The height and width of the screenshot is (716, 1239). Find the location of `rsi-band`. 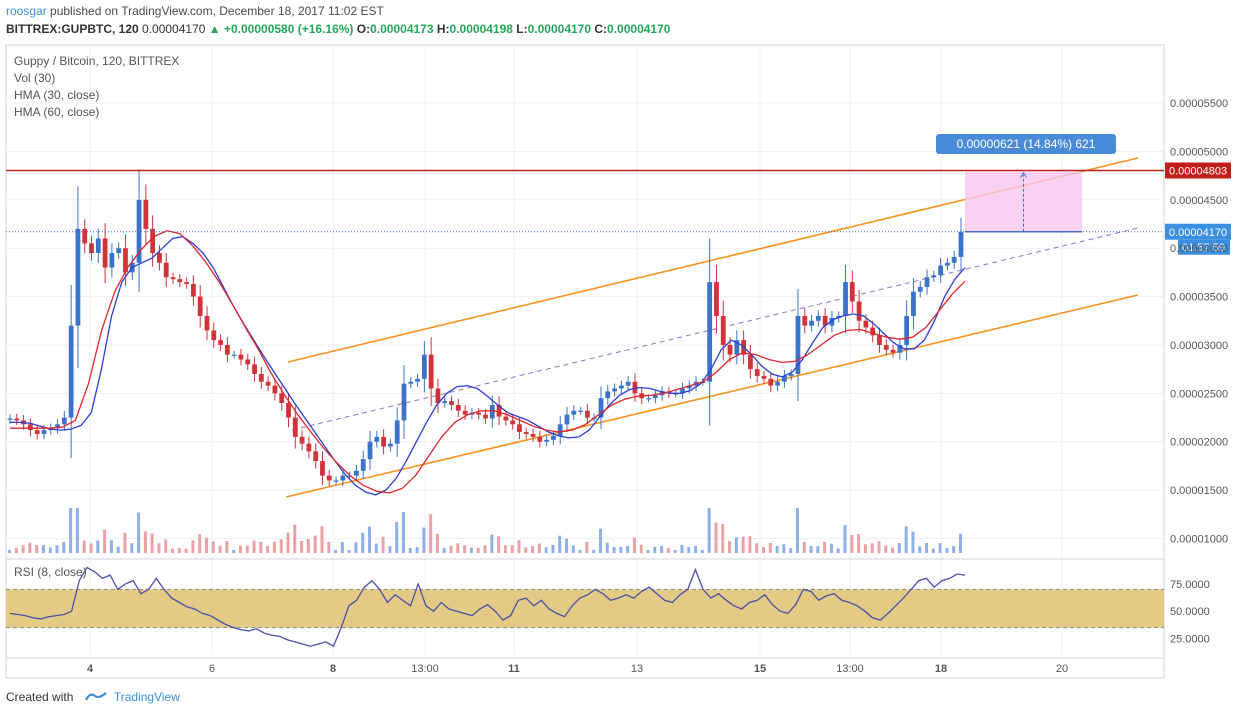

rsi-band is located at coordinates (585, 608).